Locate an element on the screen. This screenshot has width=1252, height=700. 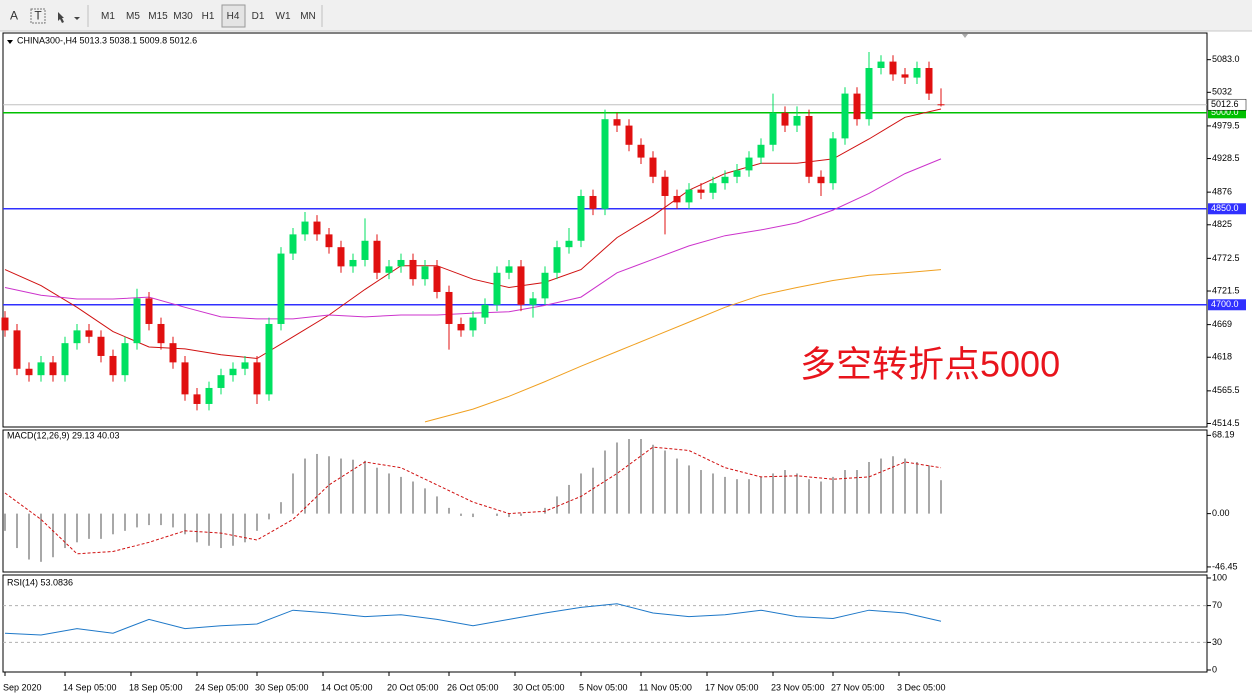
period-button: H1 is located at coordinates (208, 16).